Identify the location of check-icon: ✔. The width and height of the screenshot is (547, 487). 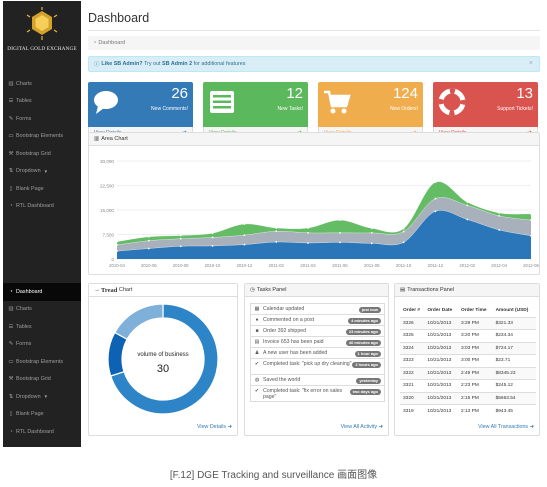
(257, 364).